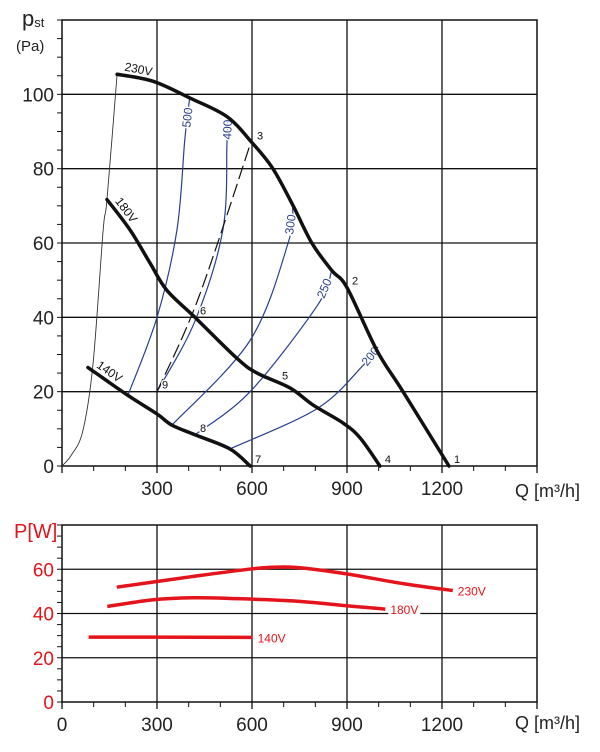 The height and width of the screenshot is (752, 600). What do you see at coordinates (203, 429) in the screenshot?
I see `operating-point-8: 8` at bounding box center [203, 429].